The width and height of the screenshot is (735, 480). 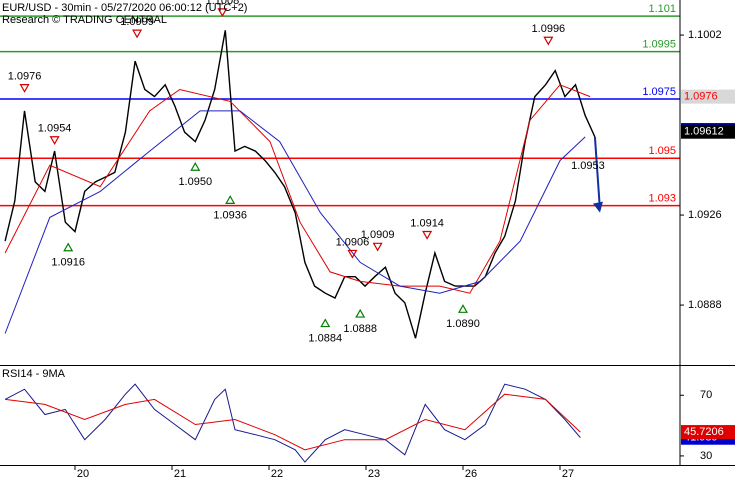 I want to click on target-label: 1.0953, so click(x=588, y=166).